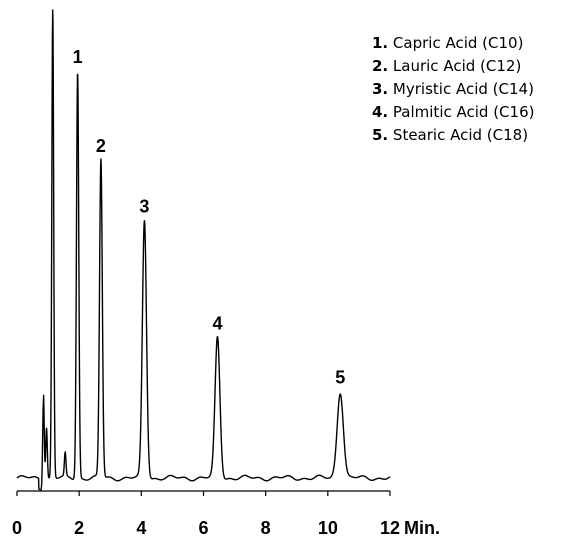 This screenshot has width=578, height=540. I want to click on legend-item-3: 3. Myristic Acid (C14), so click(453, 89).